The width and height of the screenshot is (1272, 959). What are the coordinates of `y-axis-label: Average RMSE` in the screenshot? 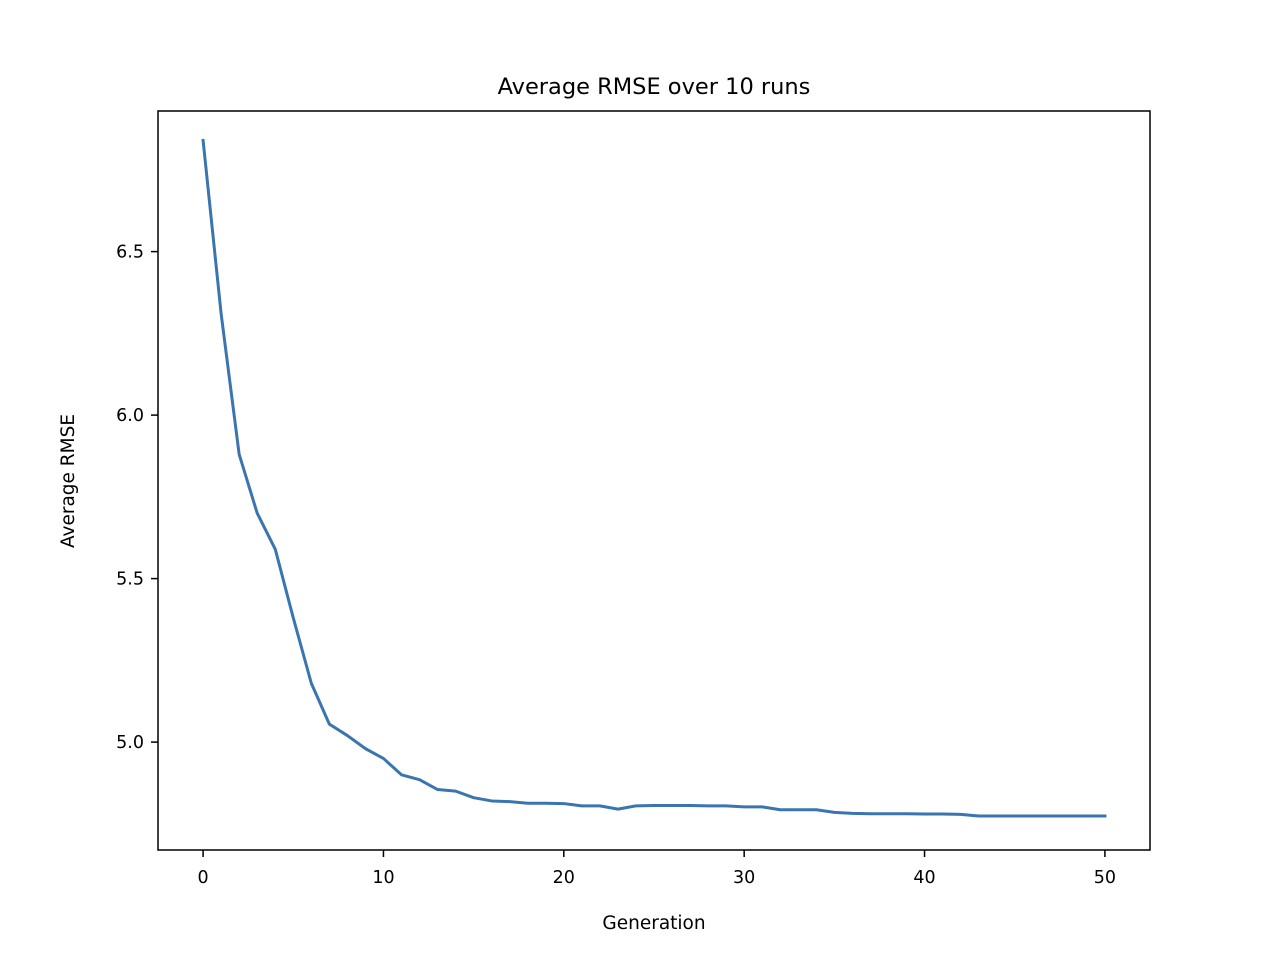 It's located at (68, 481).